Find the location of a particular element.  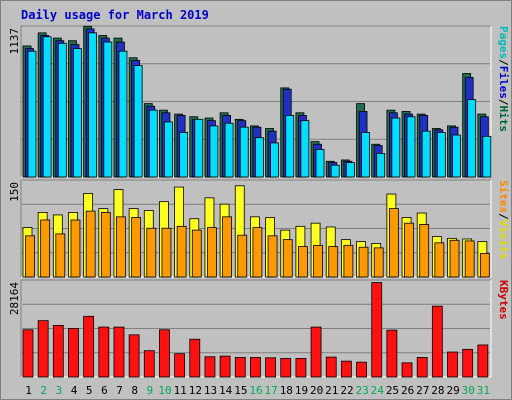

x-tick-label: 30 is located at coordinates (468, 390).